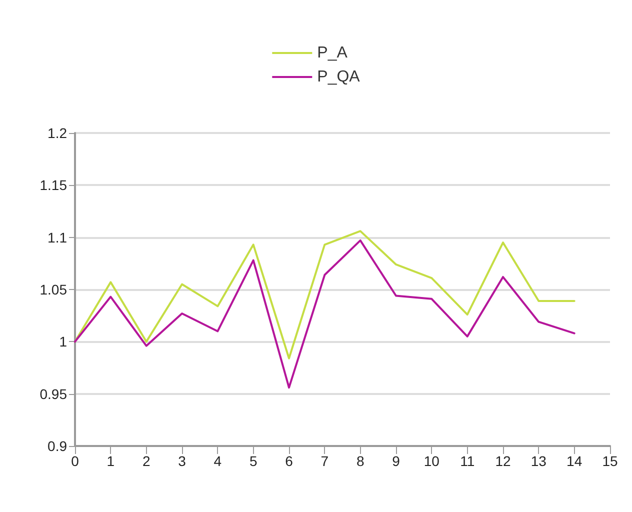  I want to click on y-tick-label: 0.9, so click(58, 446).